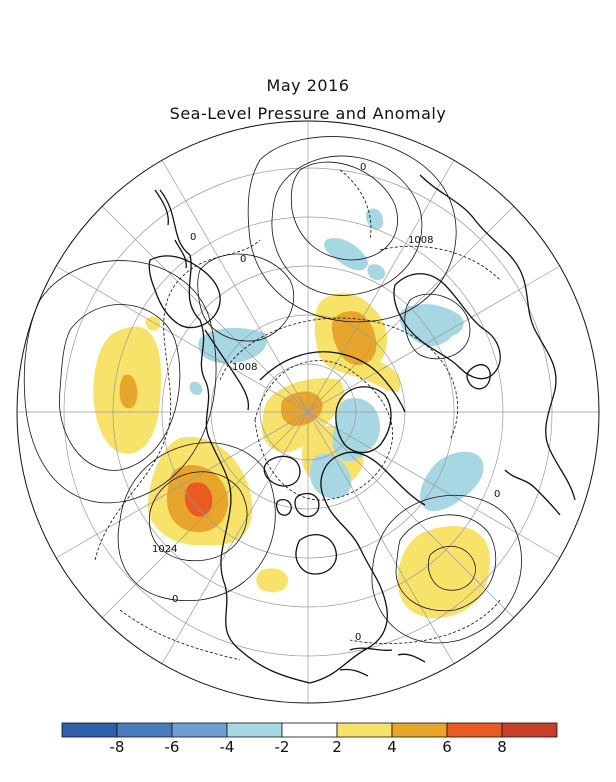  Describe the element at coordinates (382, 662) in the screenshot. I see `coastline-caribbean` at that location.